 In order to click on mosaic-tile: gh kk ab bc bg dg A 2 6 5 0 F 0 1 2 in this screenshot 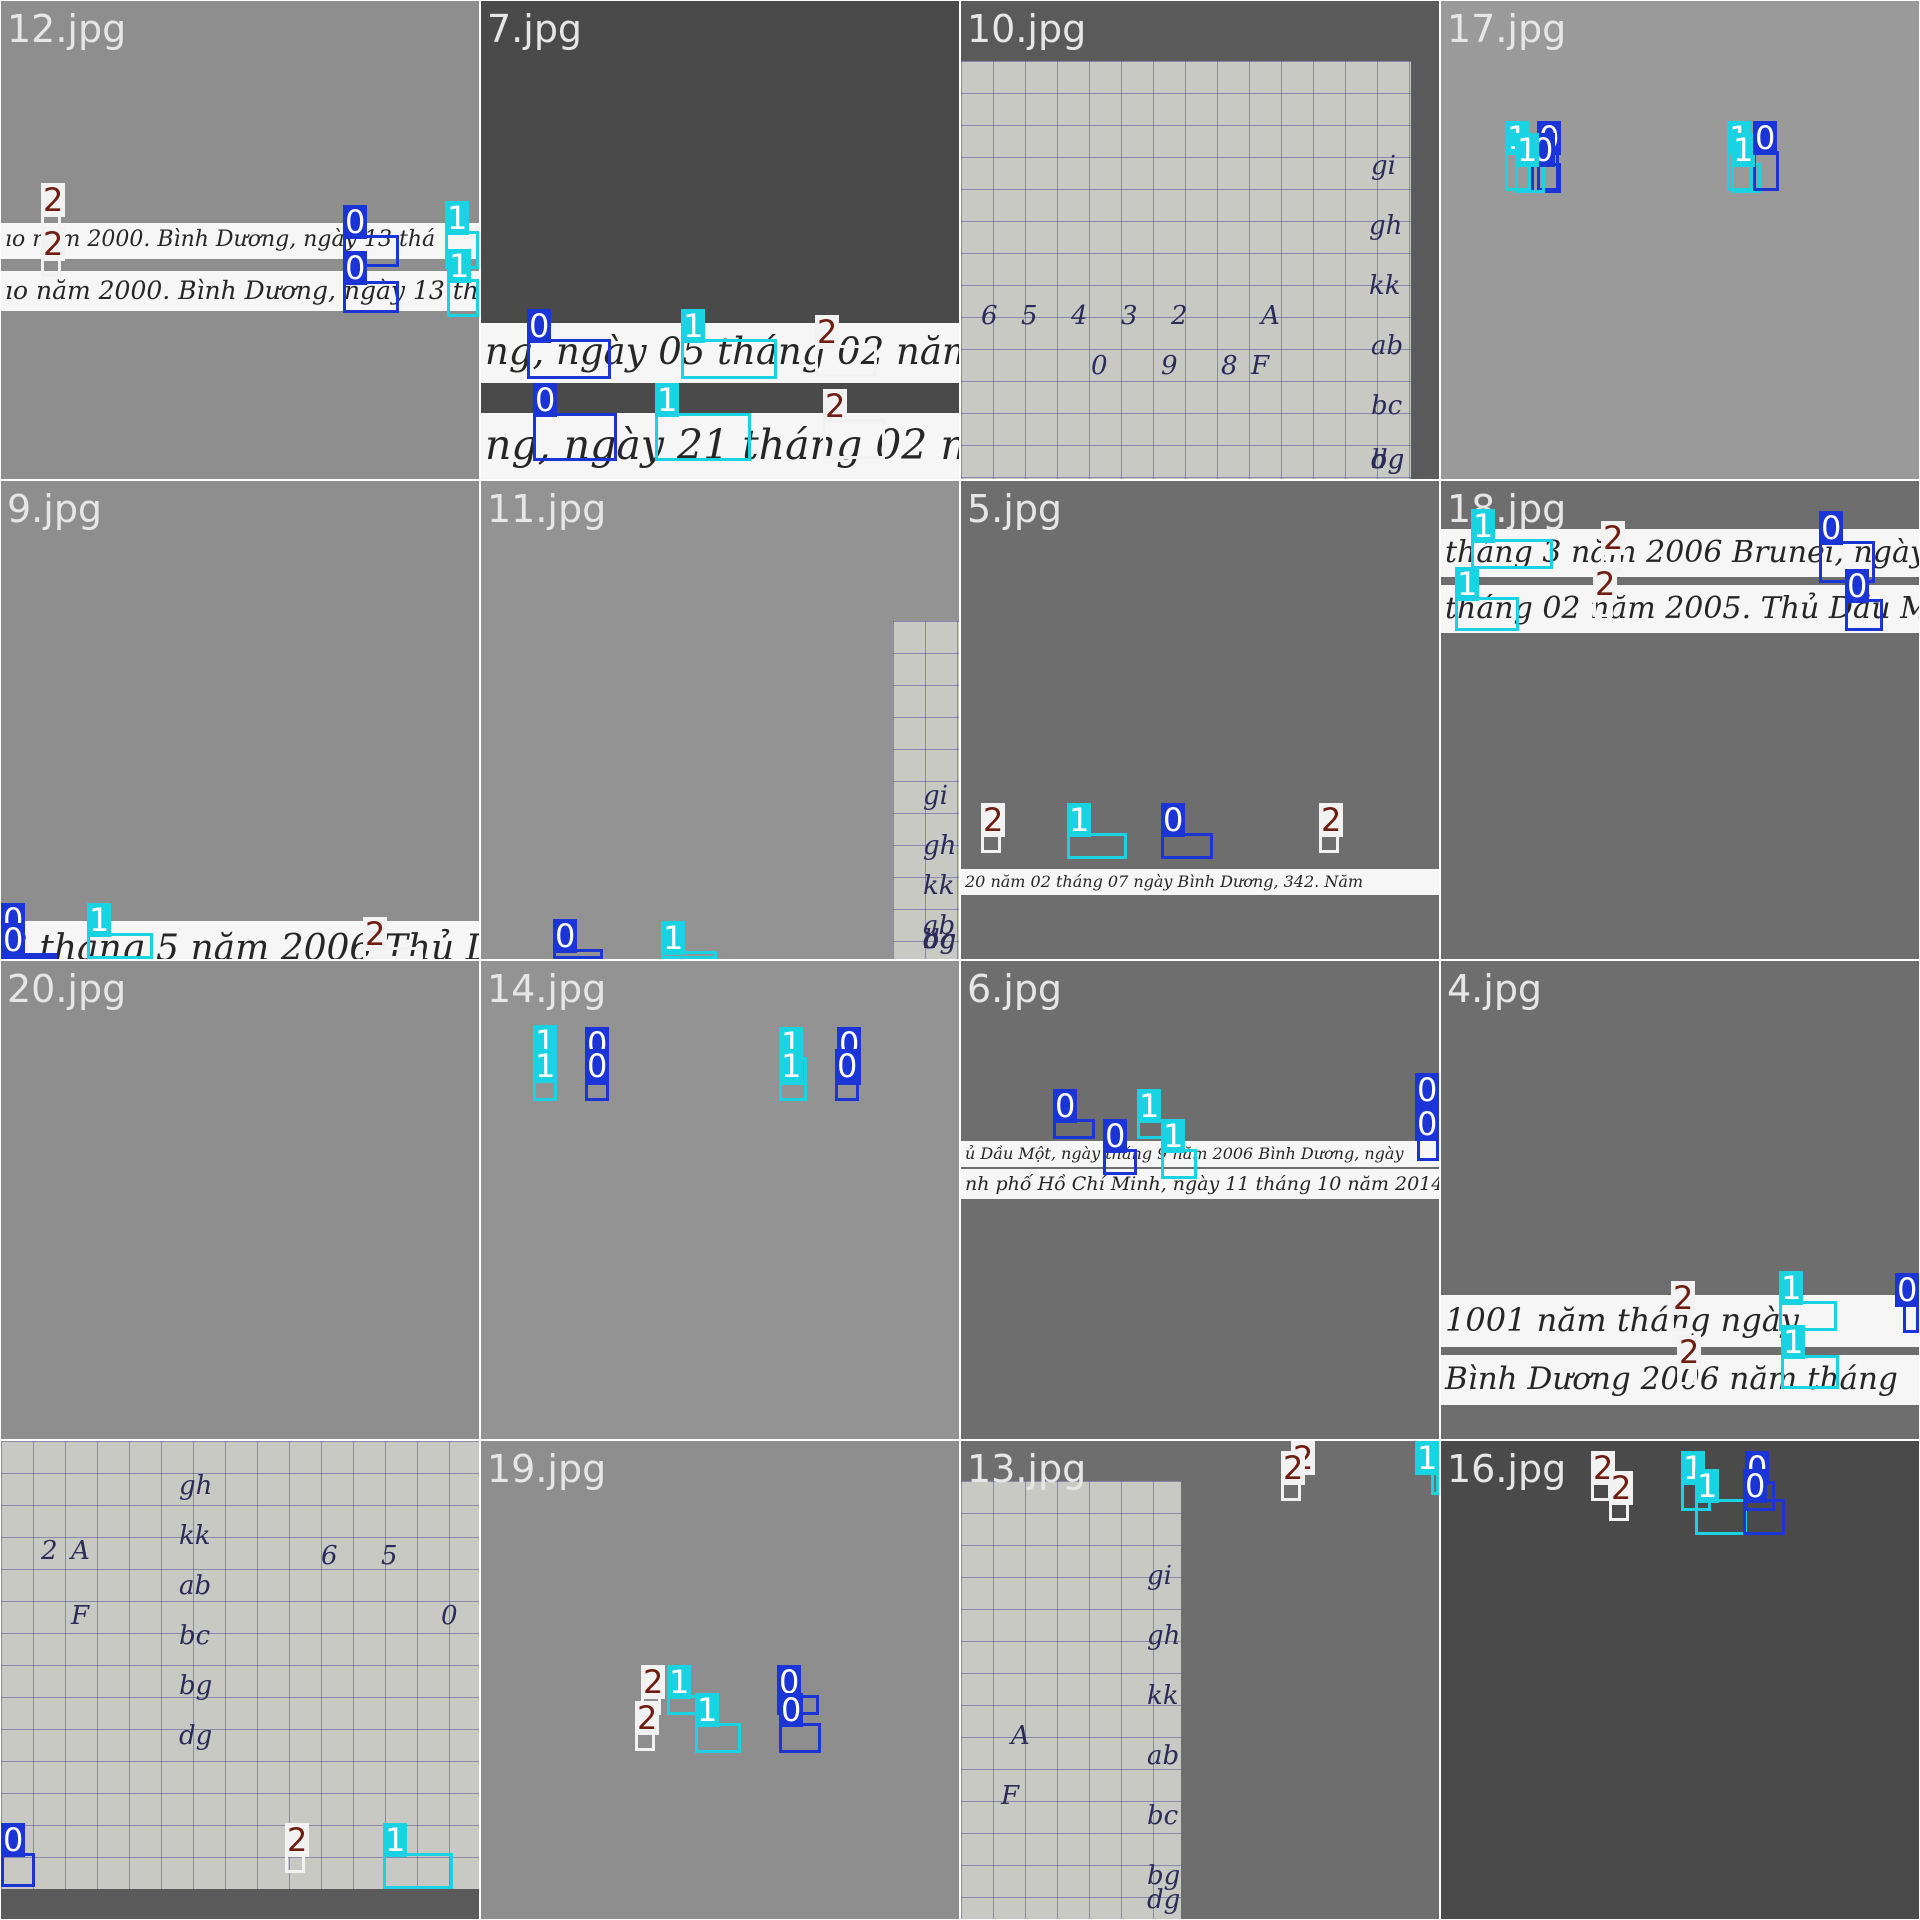, I will do `click(240, 1680)`.